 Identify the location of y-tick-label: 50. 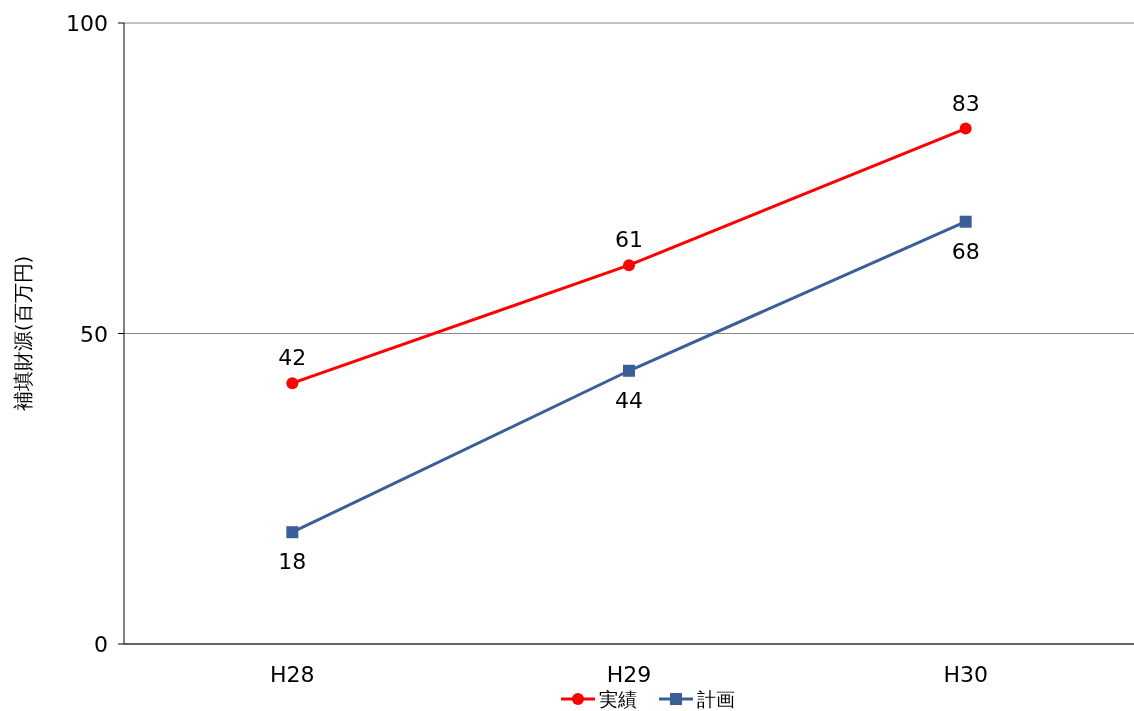
(94, 334).